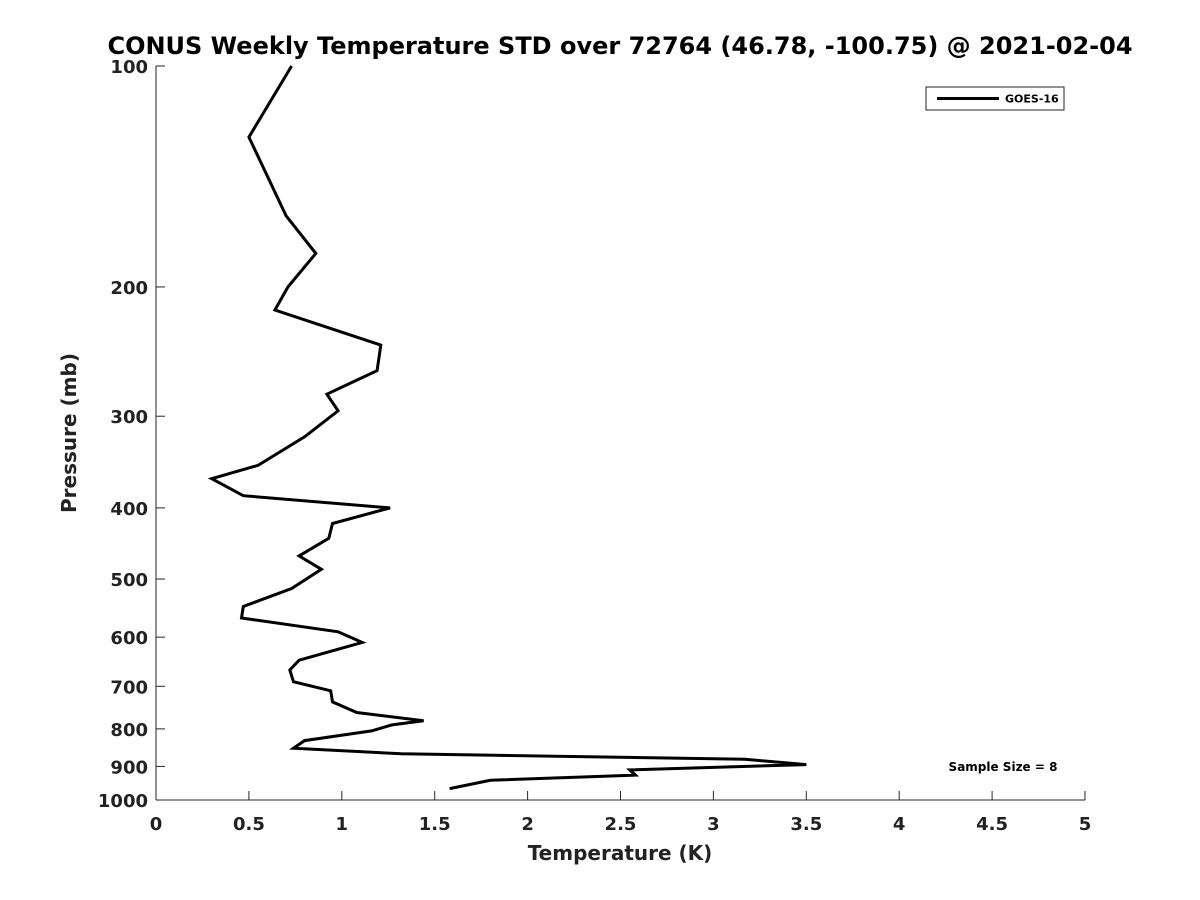 The width and height of the screenshot is (1200, 900). What do you see at coordinates (129, 767) in the screenshot?
I see `y-tick-label: 900` at bounding box center [129, 767].